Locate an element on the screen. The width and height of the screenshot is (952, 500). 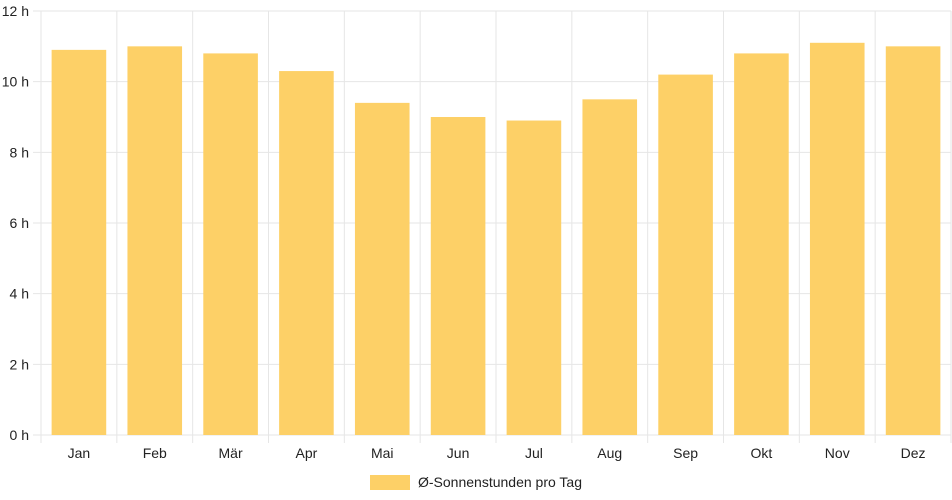
x-tick-label: Jul is located at coordinates (534, 453).